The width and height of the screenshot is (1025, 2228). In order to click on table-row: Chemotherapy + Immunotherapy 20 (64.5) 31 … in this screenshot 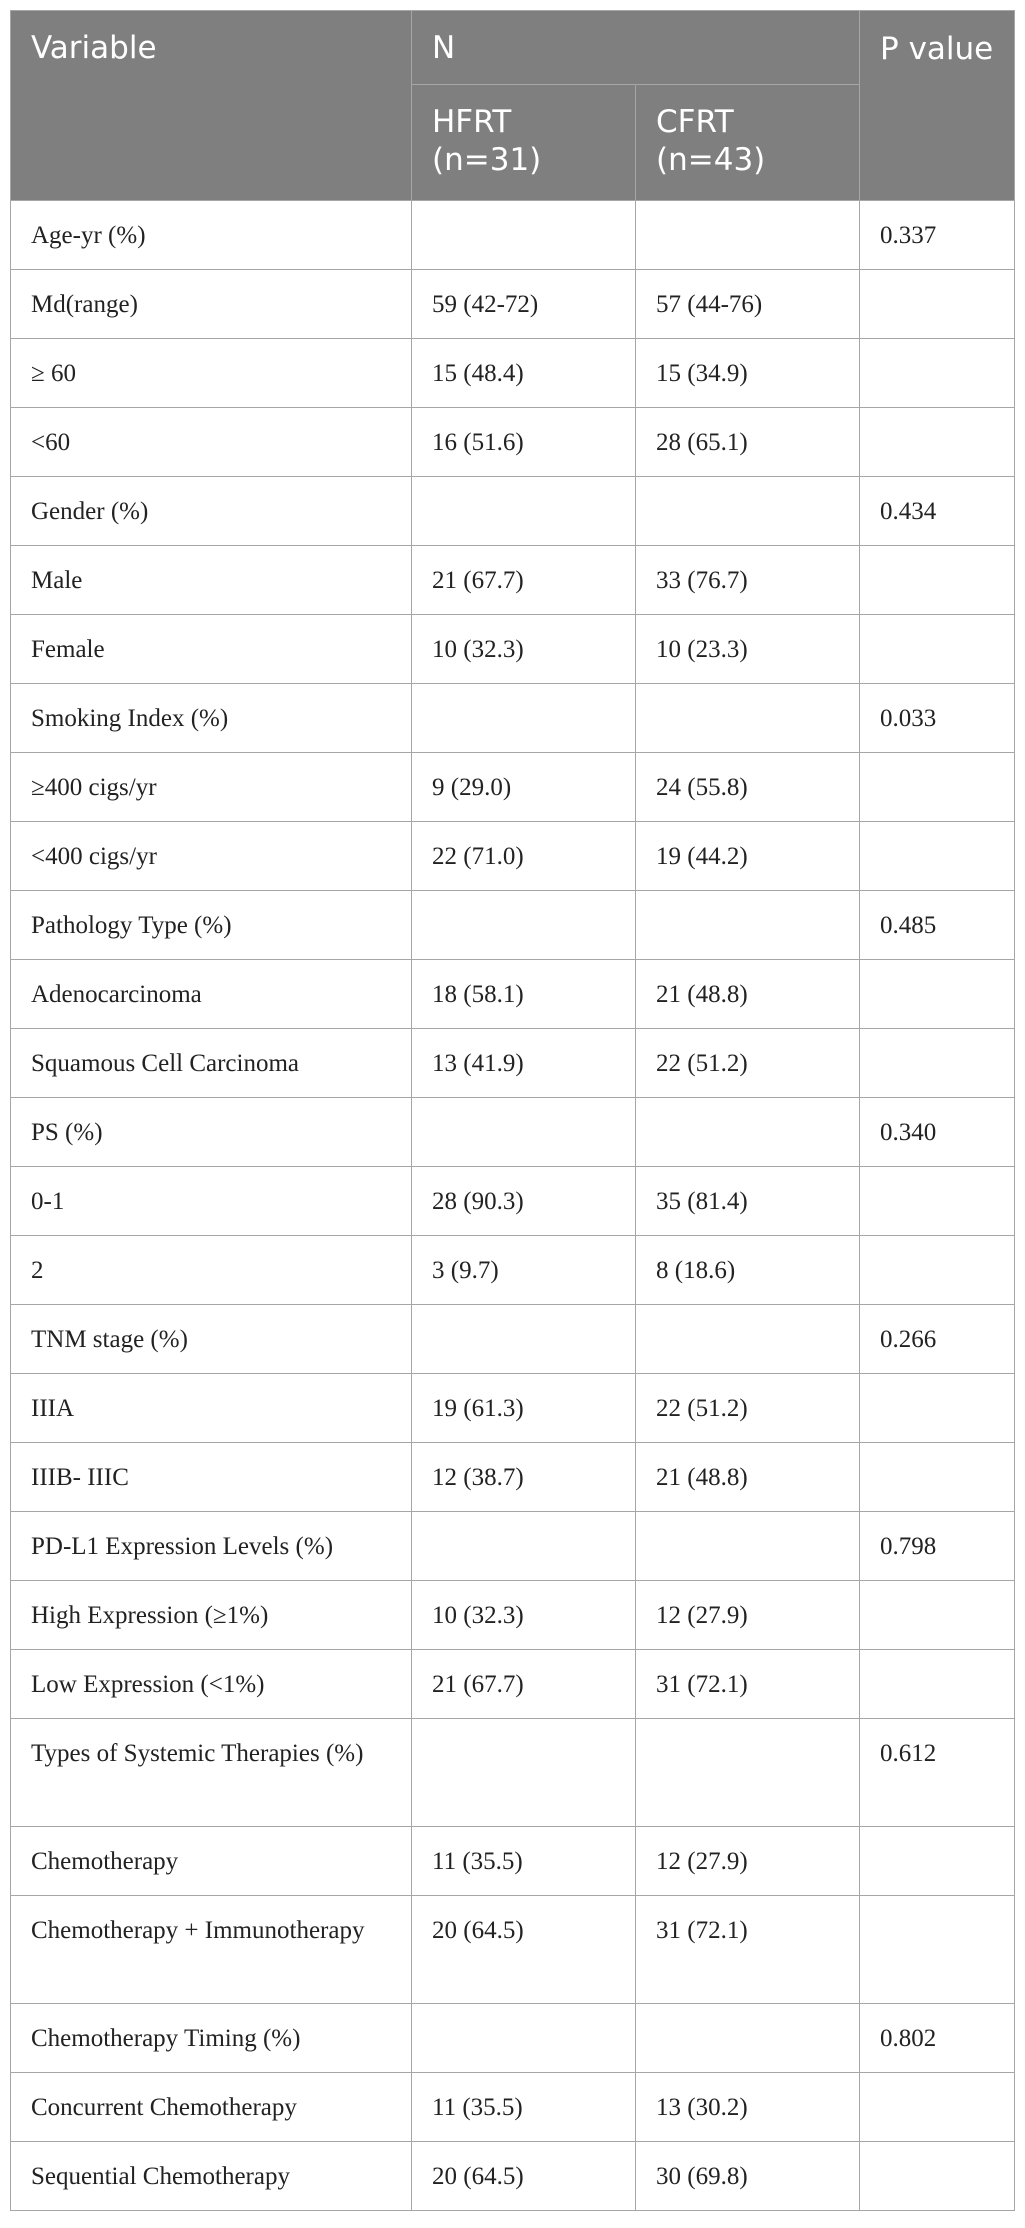, I will do `click(513, 1949)`.